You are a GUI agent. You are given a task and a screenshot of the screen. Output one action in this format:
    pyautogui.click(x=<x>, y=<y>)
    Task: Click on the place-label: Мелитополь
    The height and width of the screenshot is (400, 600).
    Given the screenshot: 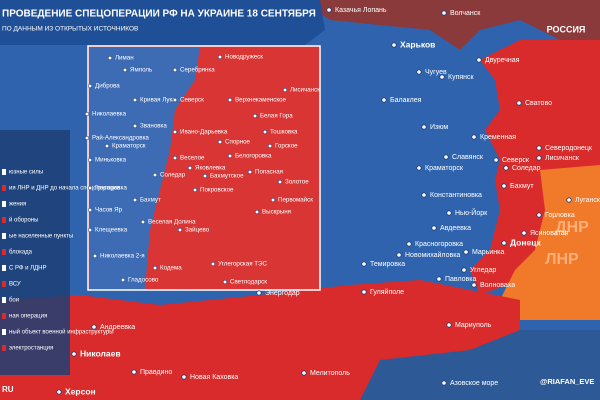 What is the action you would take?
    pyautogui.click(x=330, y=373)
    